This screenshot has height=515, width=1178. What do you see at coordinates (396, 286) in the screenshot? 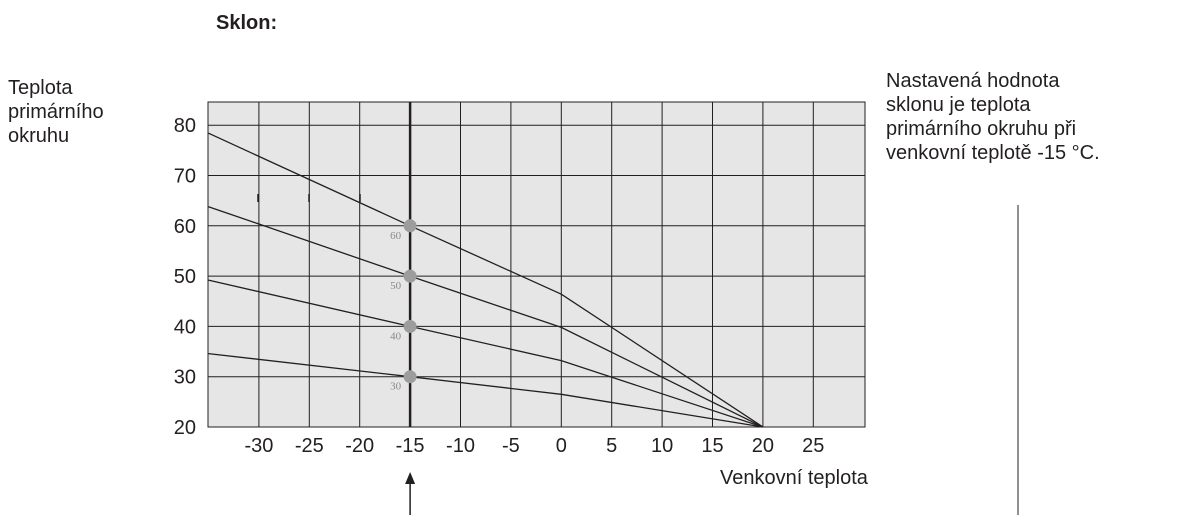
I see `curve-marker-label: 50` at bounding box center [396, 286].